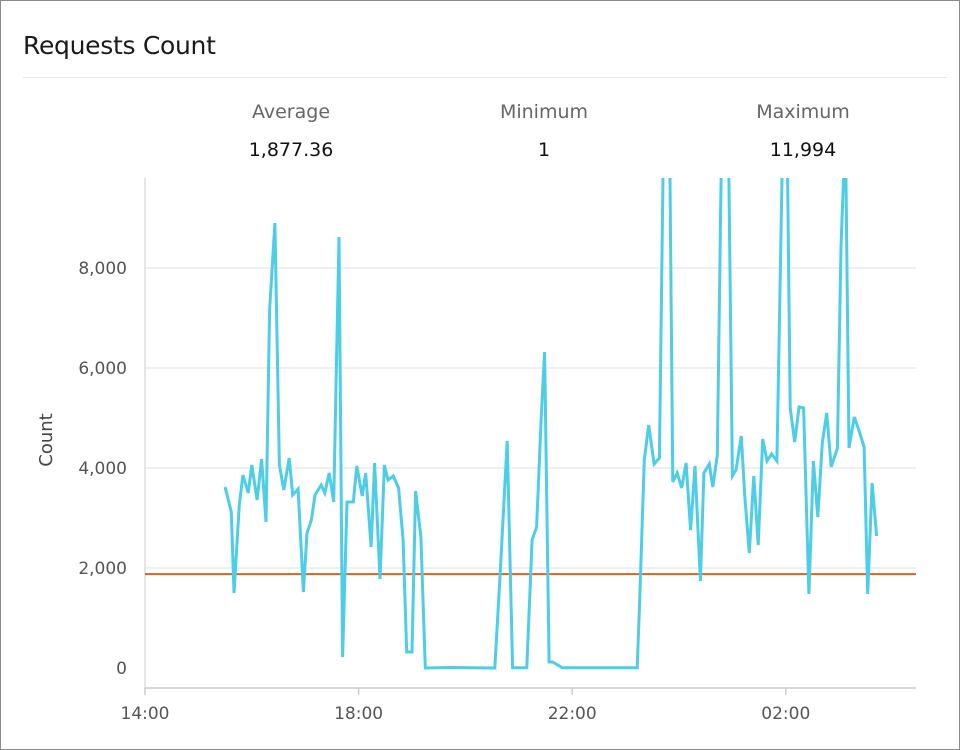  Describe the element at coordinates (119, 45) in the screenshot. I see `panel-title: Requests Count` at that location.